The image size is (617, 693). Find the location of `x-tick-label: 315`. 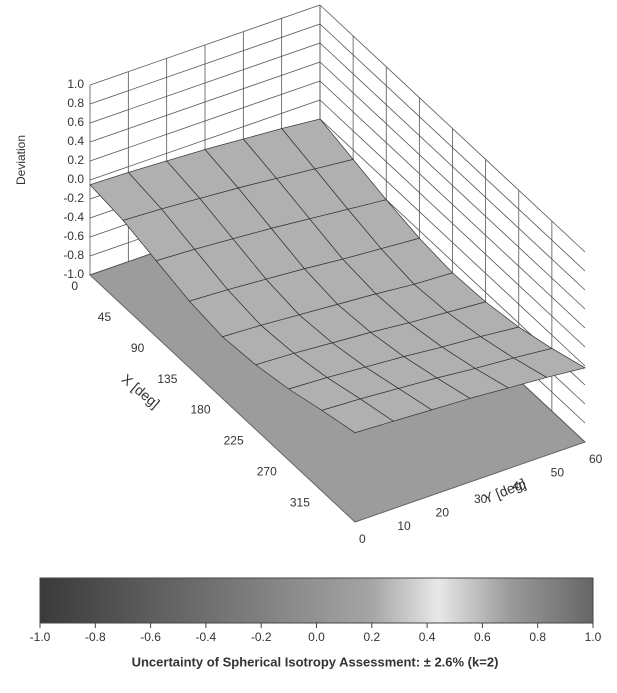

x-tick-label: 315 is located at coordinates (300, 502).